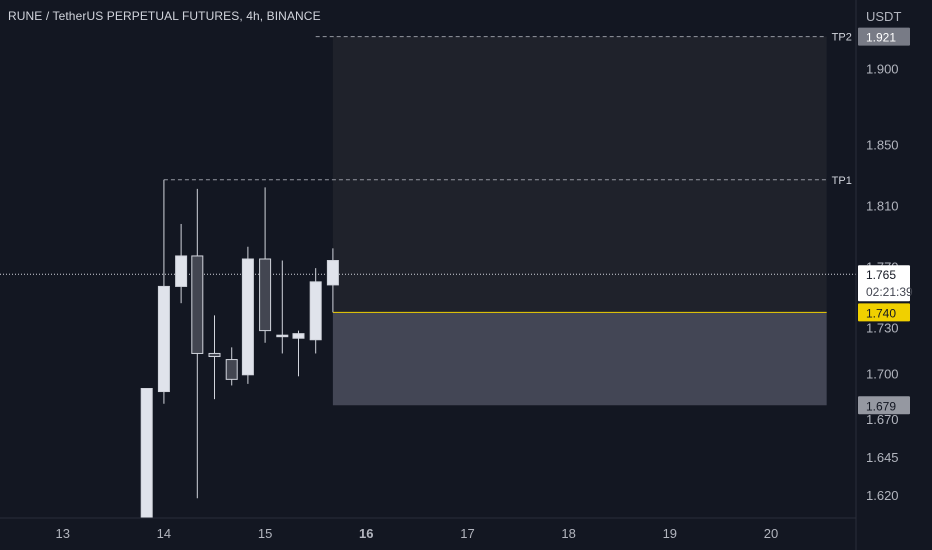 The height and width of the screenshot is (550, 932). Describe the element at coordinates (885, 221) in the screenshot. I see `price-tags-layer: 1.921 1.765 02:21:39 1.740 1.679` at that location.